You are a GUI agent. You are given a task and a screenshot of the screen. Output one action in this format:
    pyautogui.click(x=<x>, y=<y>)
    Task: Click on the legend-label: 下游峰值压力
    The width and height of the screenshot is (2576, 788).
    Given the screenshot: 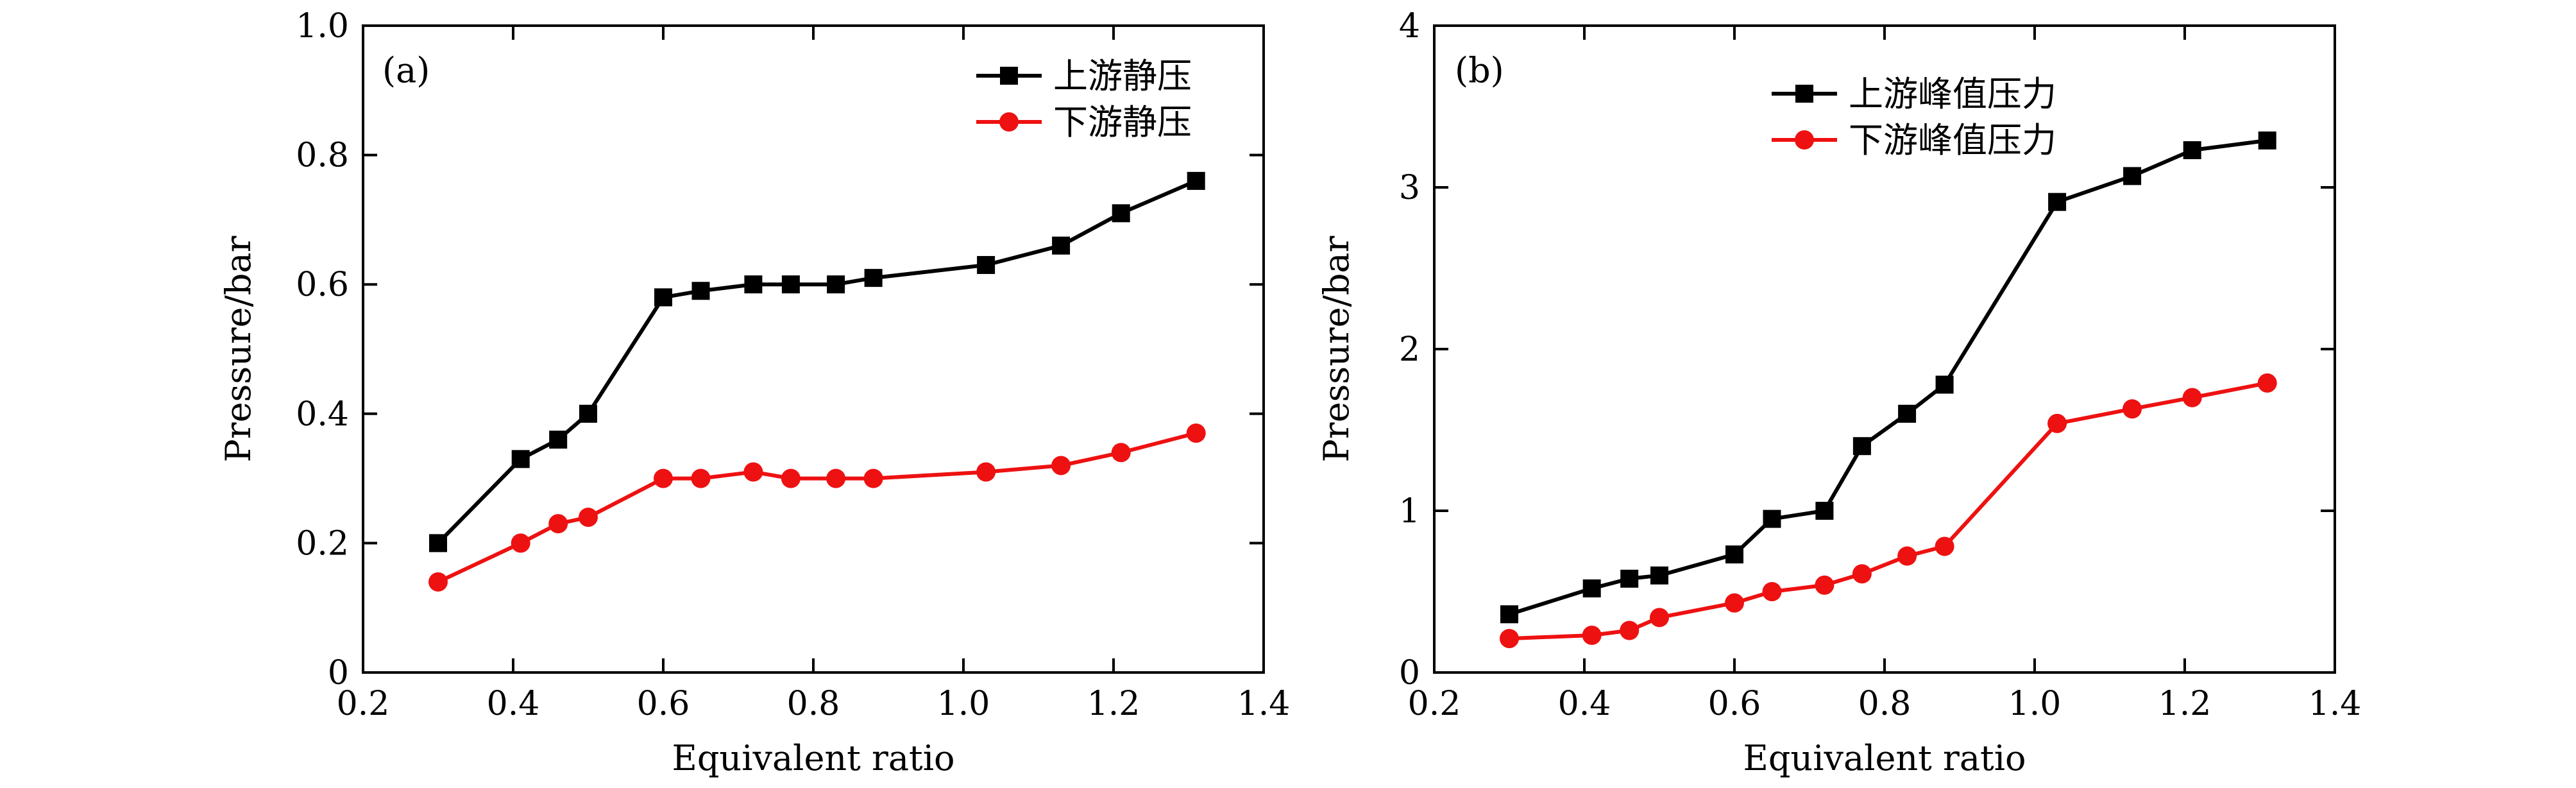 What is the action you would take?
    pyautogui.click(x=1952, y=140)
    